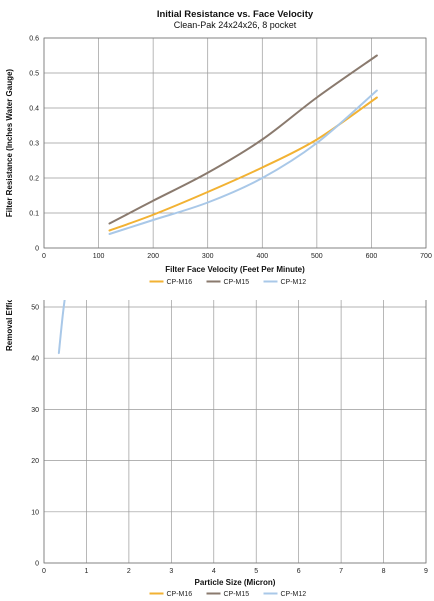 The height and width of the screenshot is (601, 434). I want to click on x-tick-label: 6, so click(299, 571).